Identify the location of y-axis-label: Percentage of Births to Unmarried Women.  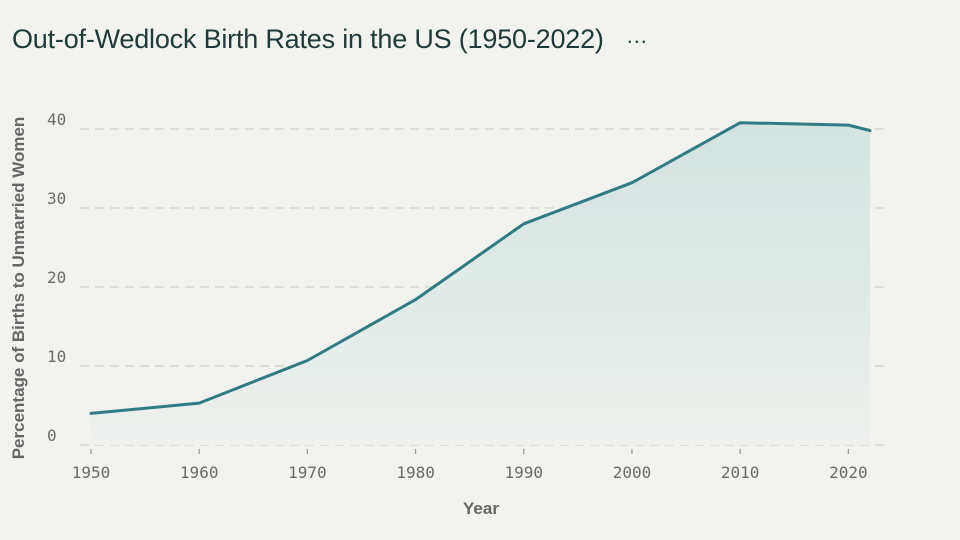
(18, 288).